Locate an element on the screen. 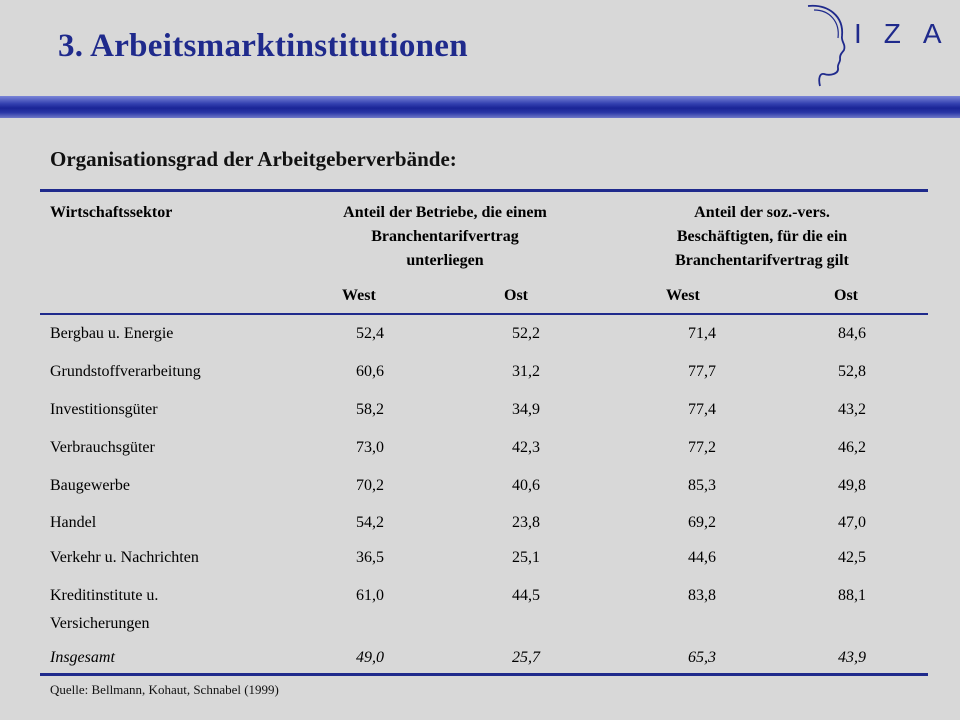  row-value: 70,2 is located at coordinates (370, 485).